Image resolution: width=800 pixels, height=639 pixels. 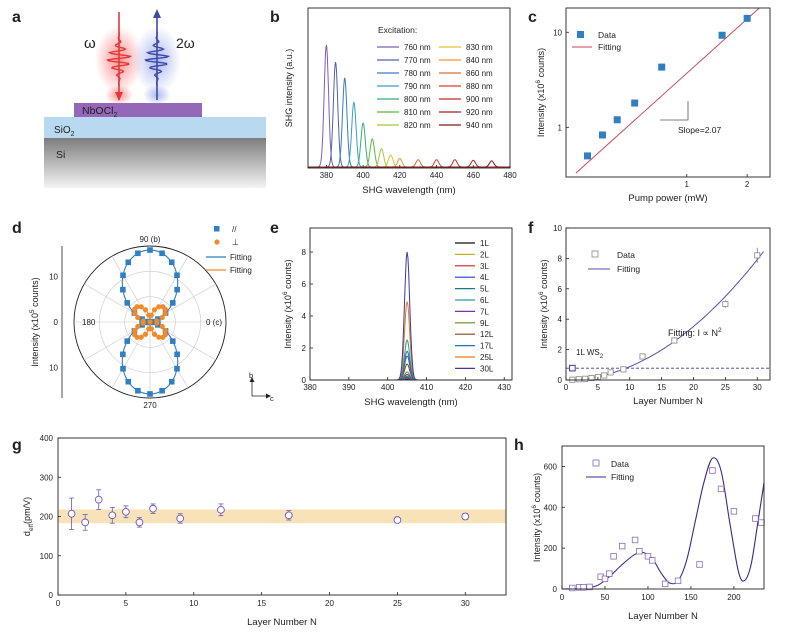 What do you see at coordinates (126, 603) in the screenshot?
I see `xtick-label-g-5: 5` at bounding box center [126, 603].